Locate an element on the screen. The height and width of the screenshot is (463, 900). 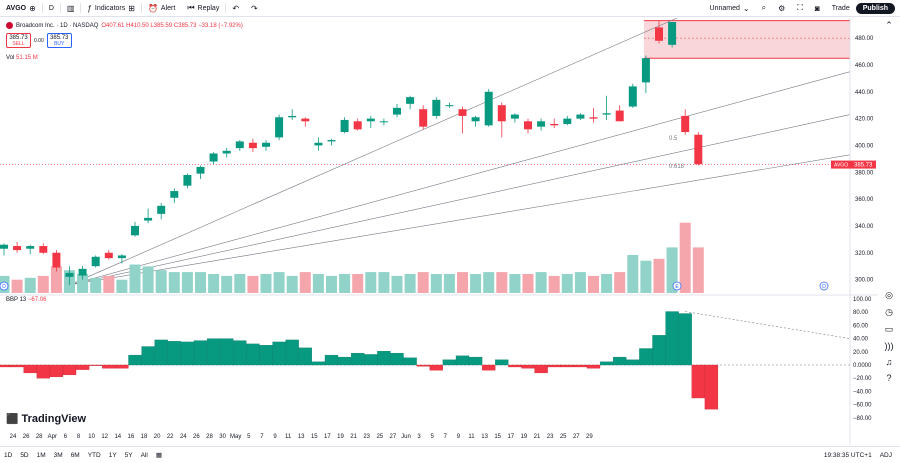
range-3m: 3M is located at coordinates (58, 455).